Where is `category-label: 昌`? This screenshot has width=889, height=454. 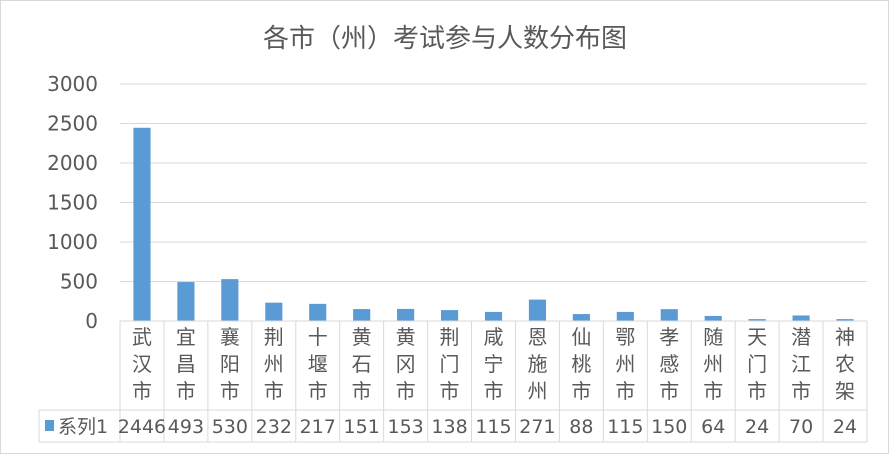 category-label: 昌 is located at coordinates (186, 364).